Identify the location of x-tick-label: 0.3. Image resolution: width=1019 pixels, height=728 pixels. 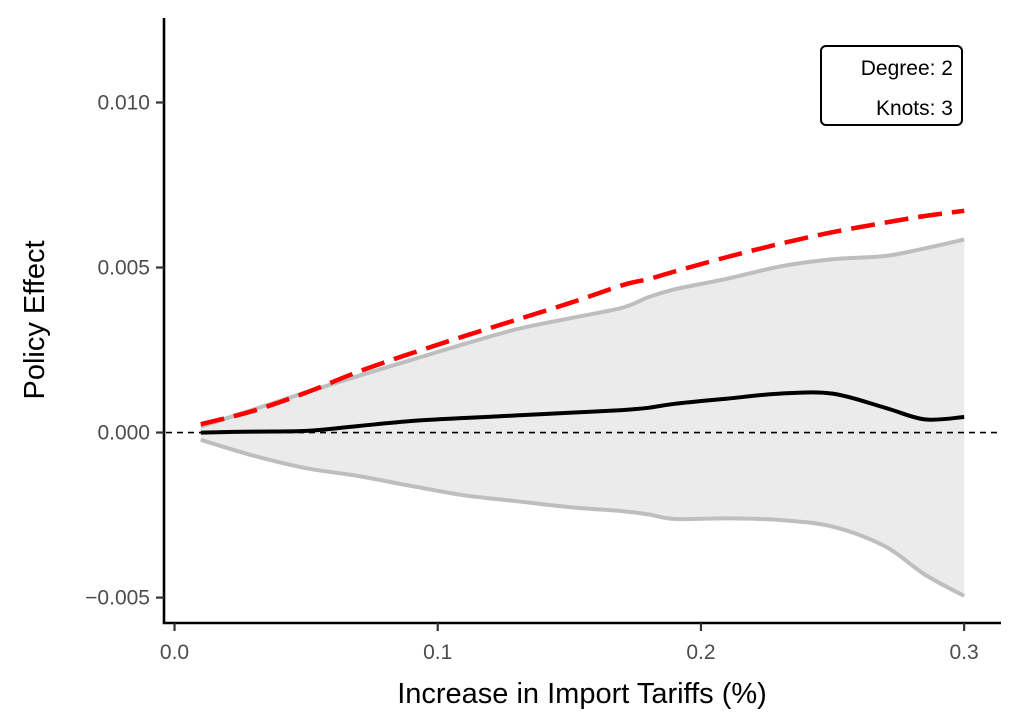
(964, 652).